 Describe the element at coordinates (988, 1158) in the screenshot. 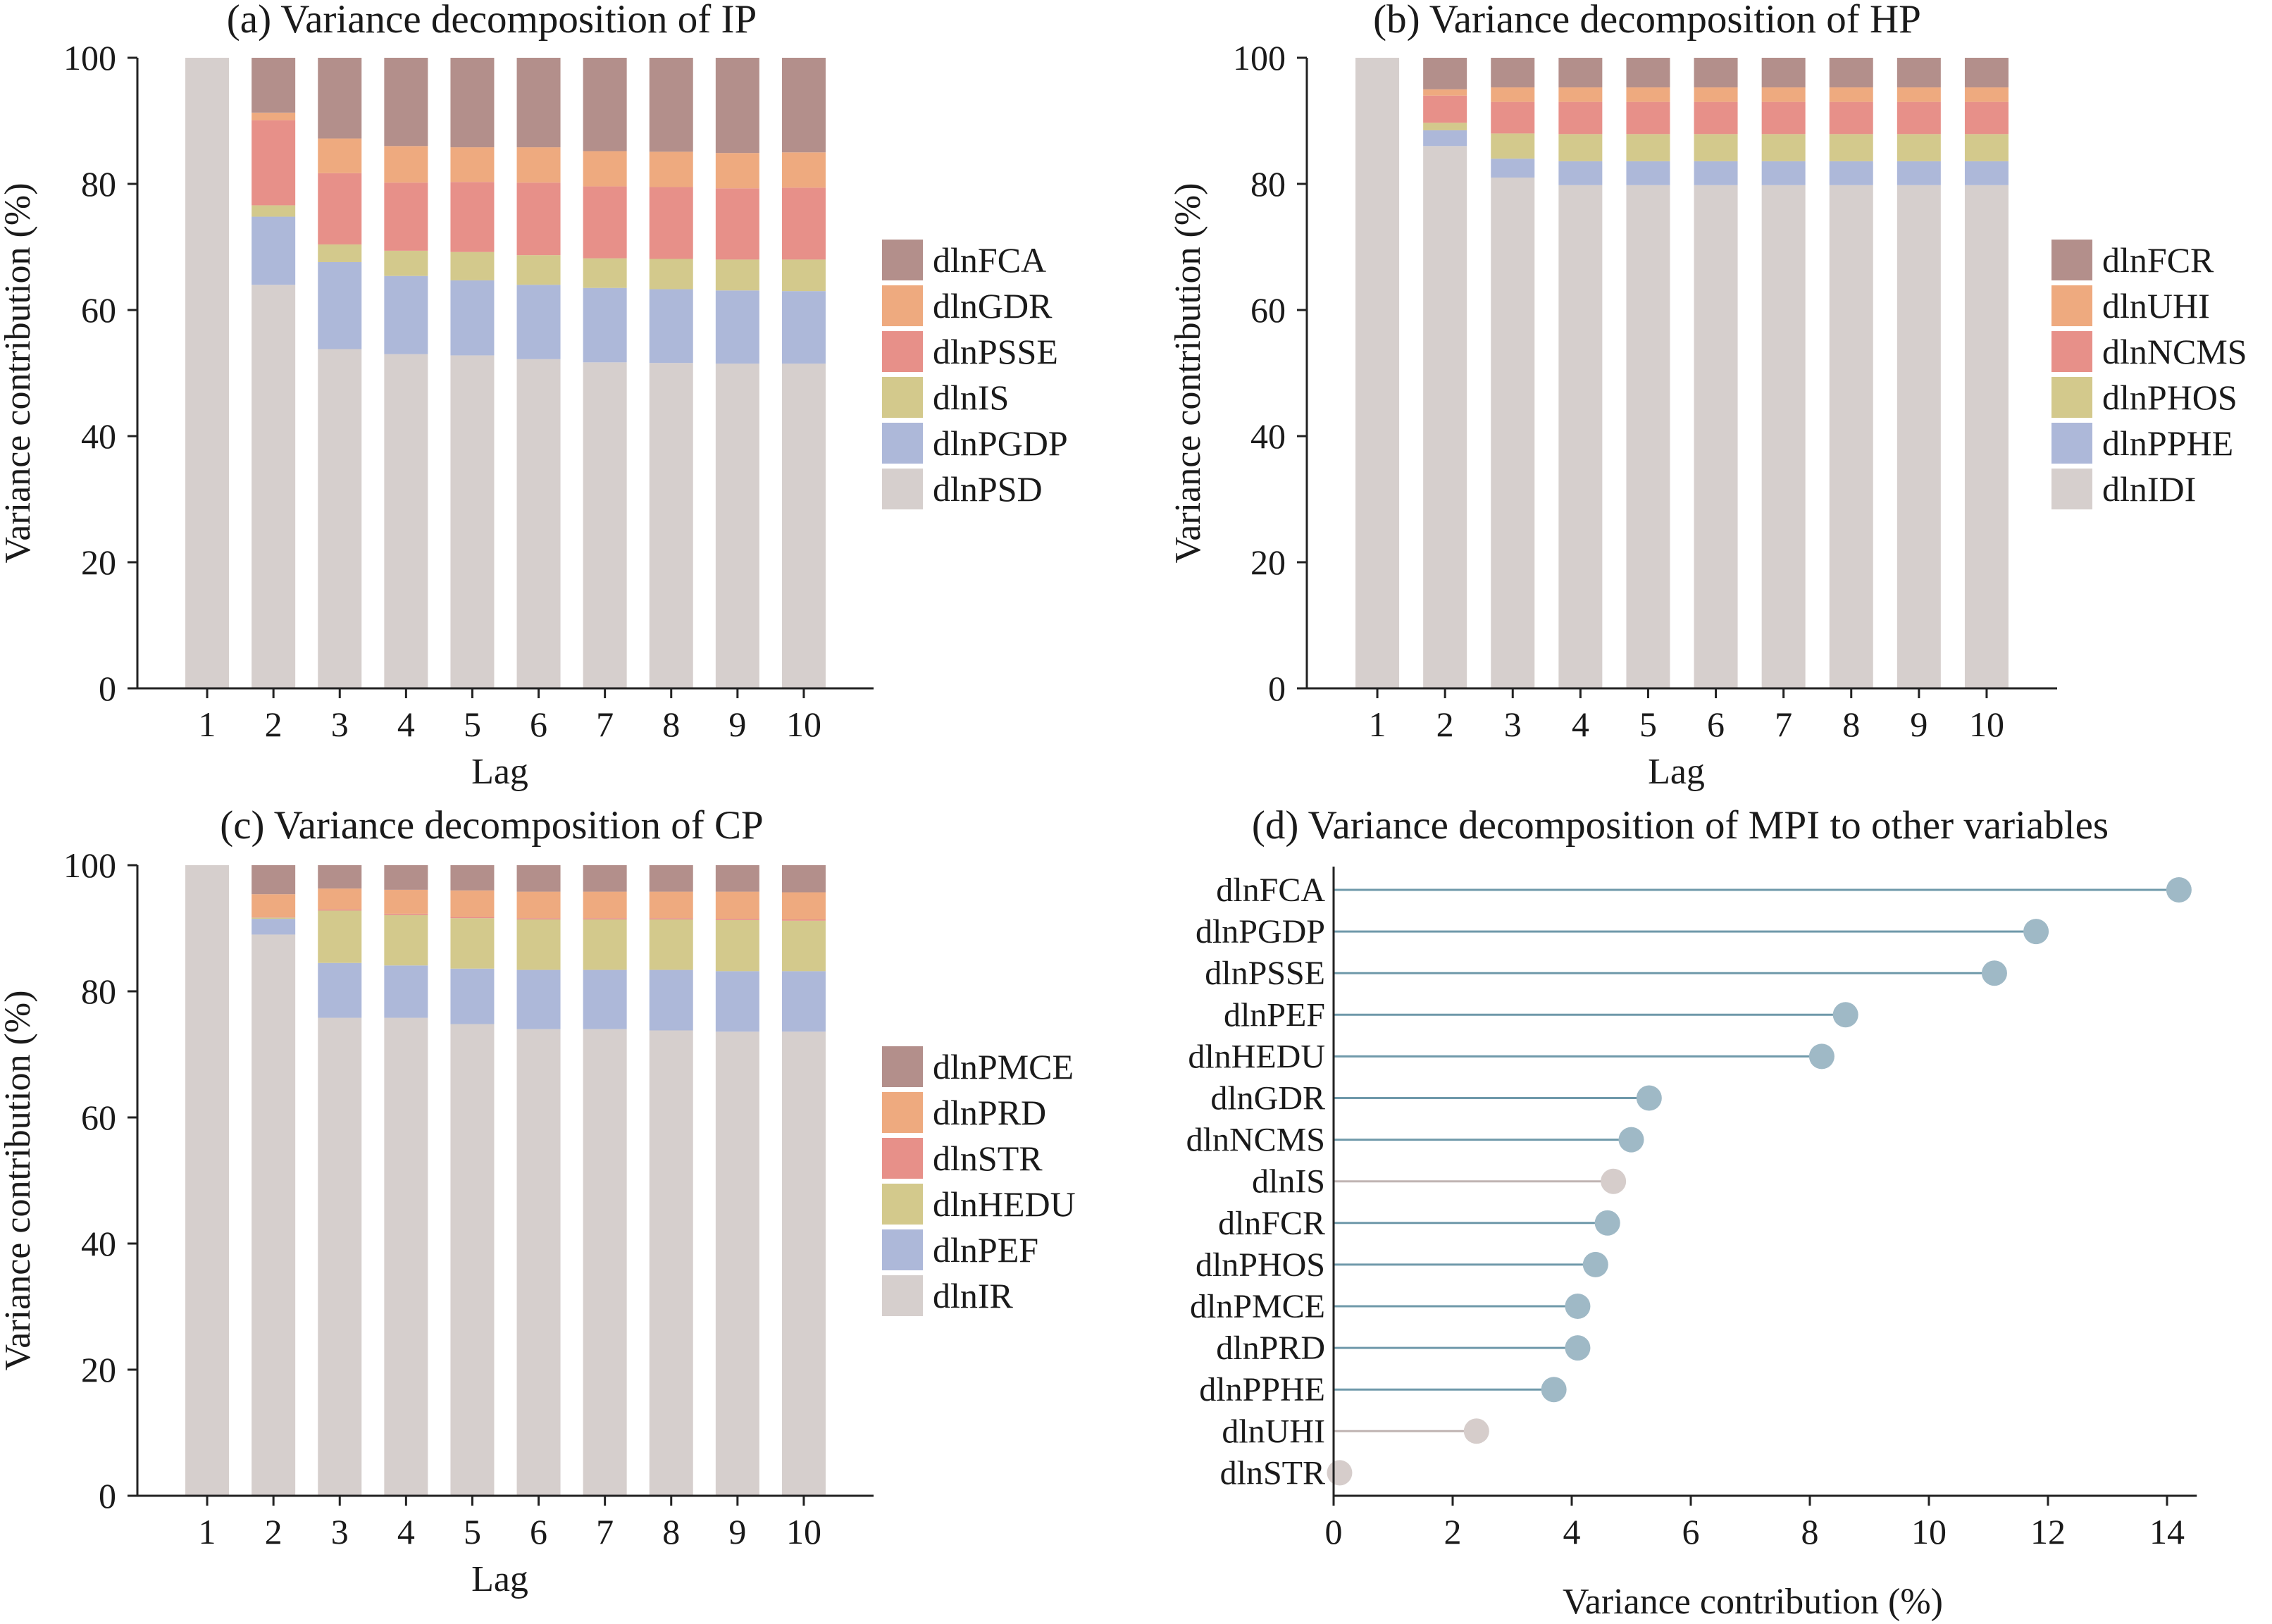

I see `legend-label: dlnSTR` at that location.